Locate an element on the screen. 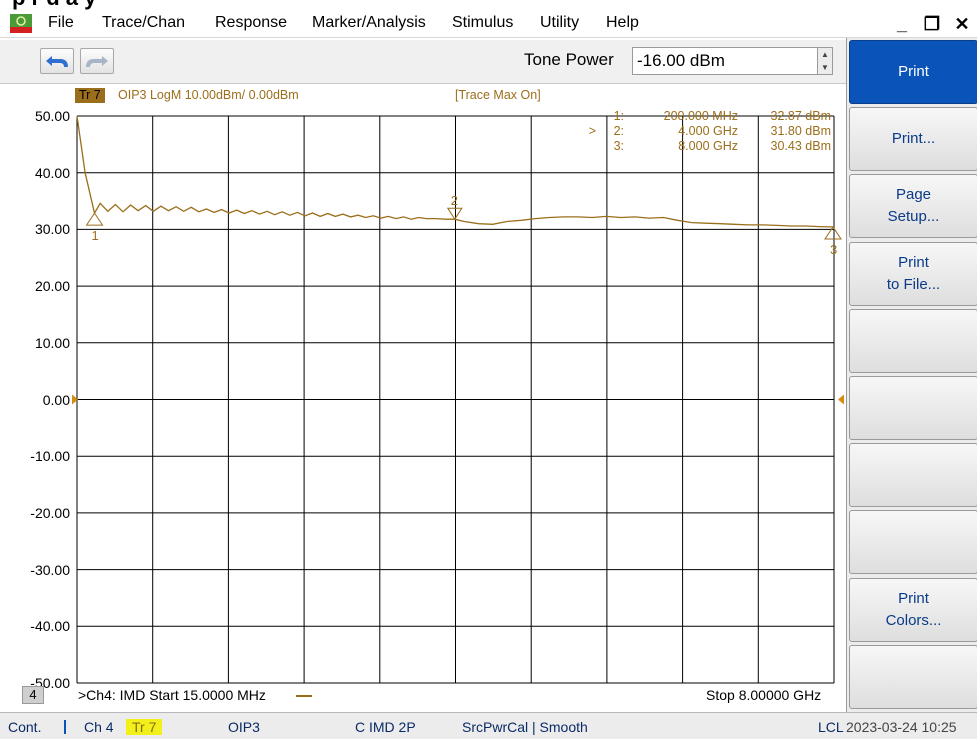  menu-response: Response is located at coordinates (251, 22).